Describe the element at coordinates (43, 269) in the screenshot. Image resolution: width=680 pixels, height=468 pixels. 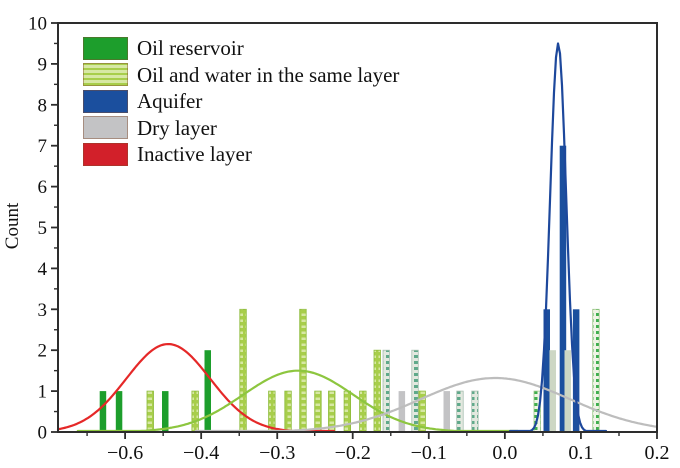
I see `y-tick-label: 4` at that location.